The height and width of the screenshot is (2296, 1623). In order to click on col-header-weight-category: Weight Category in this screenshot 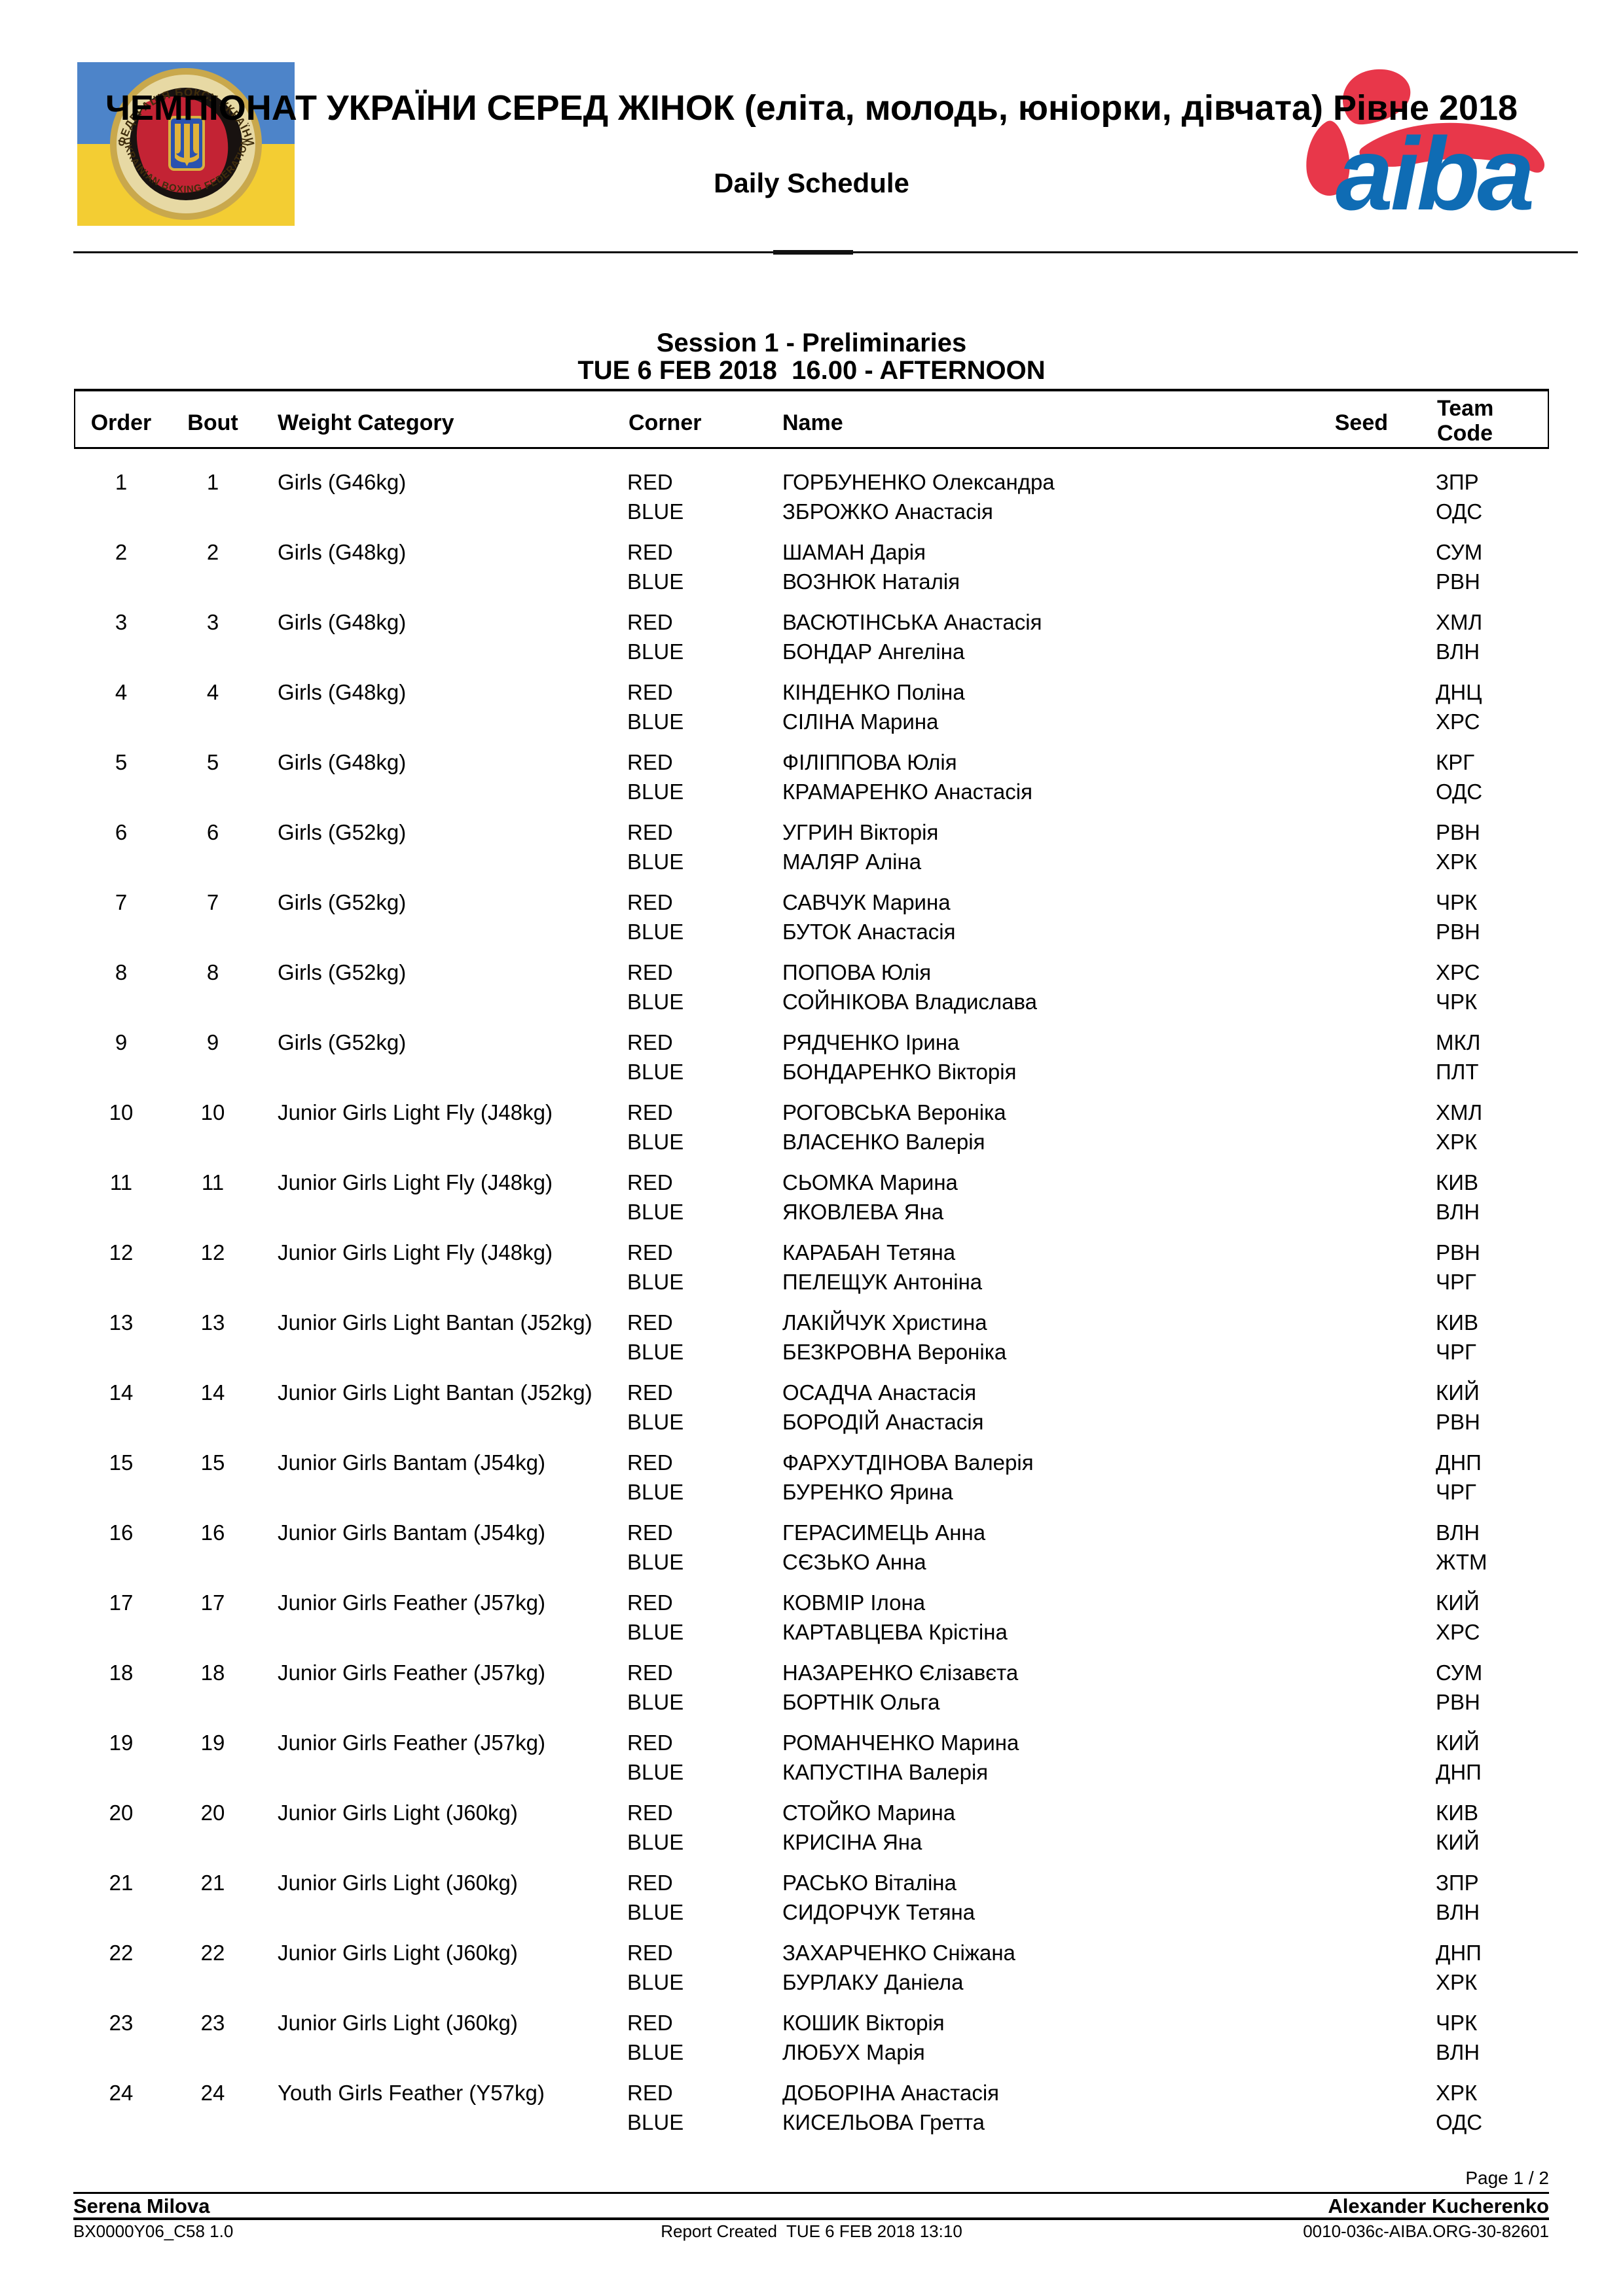, I will do `click(366, 422)`.